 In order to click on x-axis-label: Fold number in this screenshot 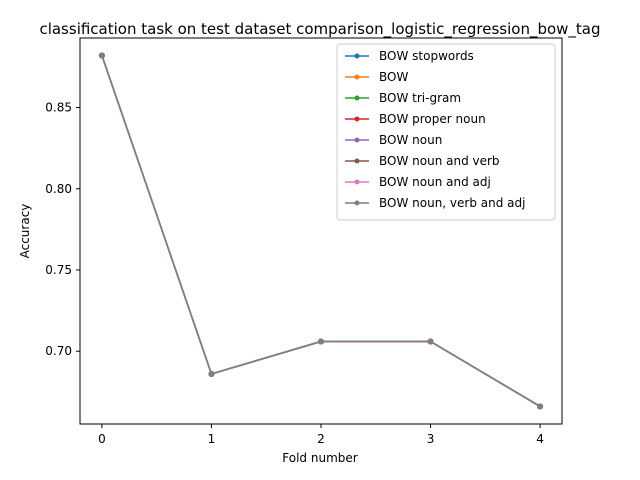, I will do `click(319, 458)`.